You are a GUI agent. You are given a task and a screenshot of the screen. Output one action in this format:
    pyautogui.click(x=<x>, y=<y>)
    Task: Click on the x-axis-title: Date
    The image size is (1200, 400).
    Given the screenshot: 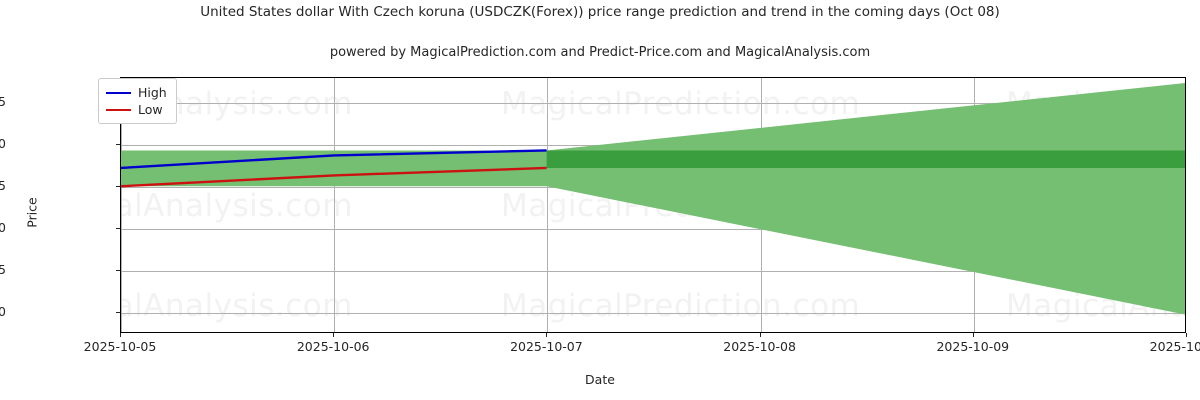 What is the action you would take?
    pyautogui.click(x=600, y=379)
    